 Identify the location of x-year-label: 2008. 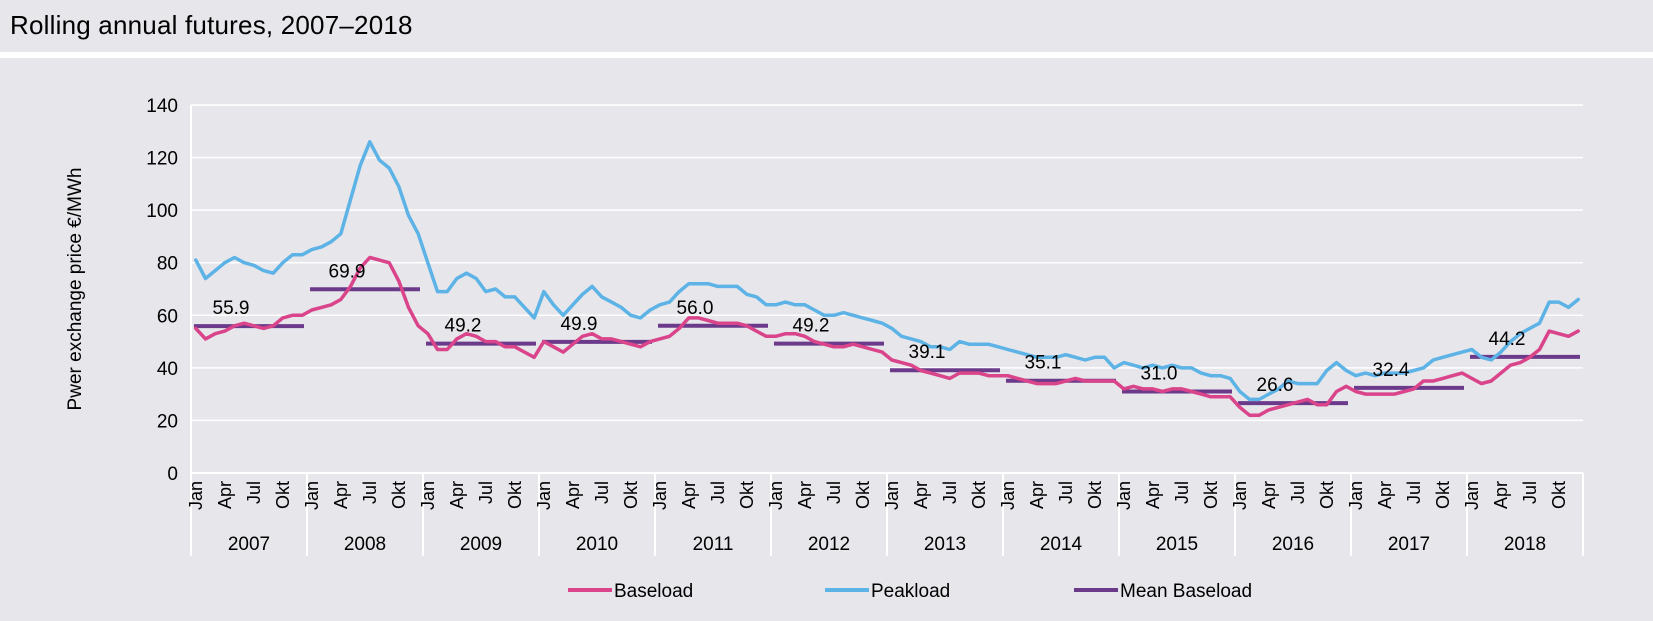
(365, 544).